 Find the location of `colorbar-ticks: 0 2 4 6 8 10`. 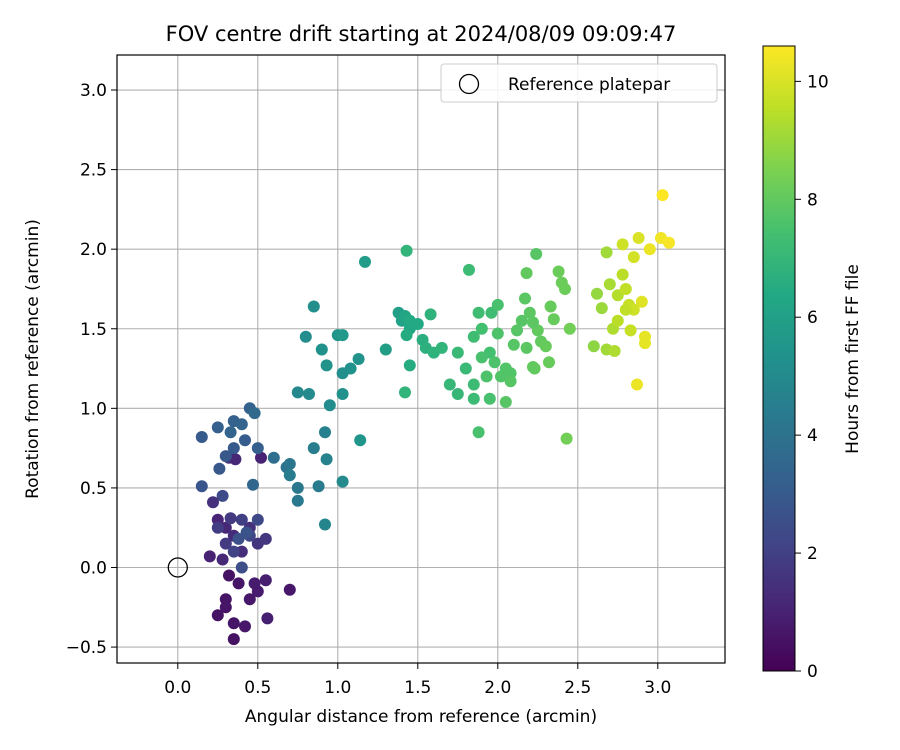

colorbar-ticks: 0 2 4 6 8 10 is located at coordinates (812, 377).